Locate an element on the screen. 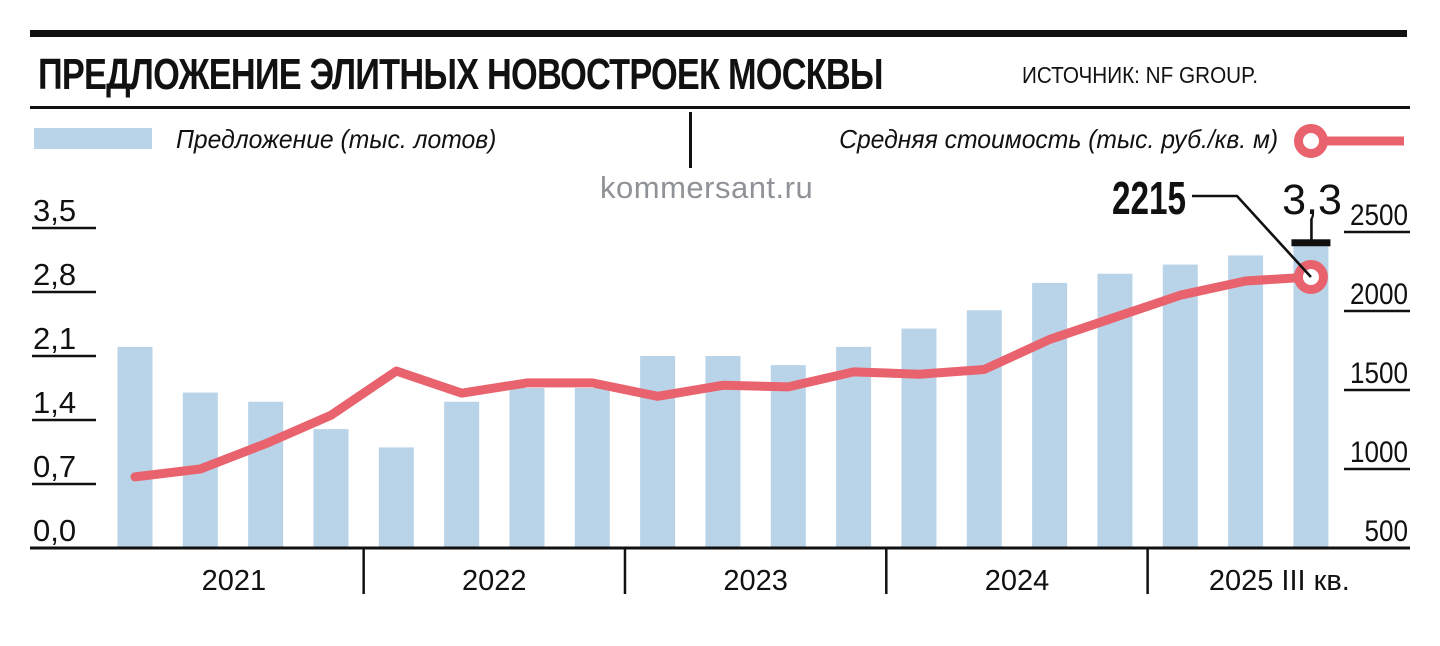 The image size is (1440, 646). source-label: ИСТОЧНИК: NF GROUP. is located at coordinates (1140, 75).